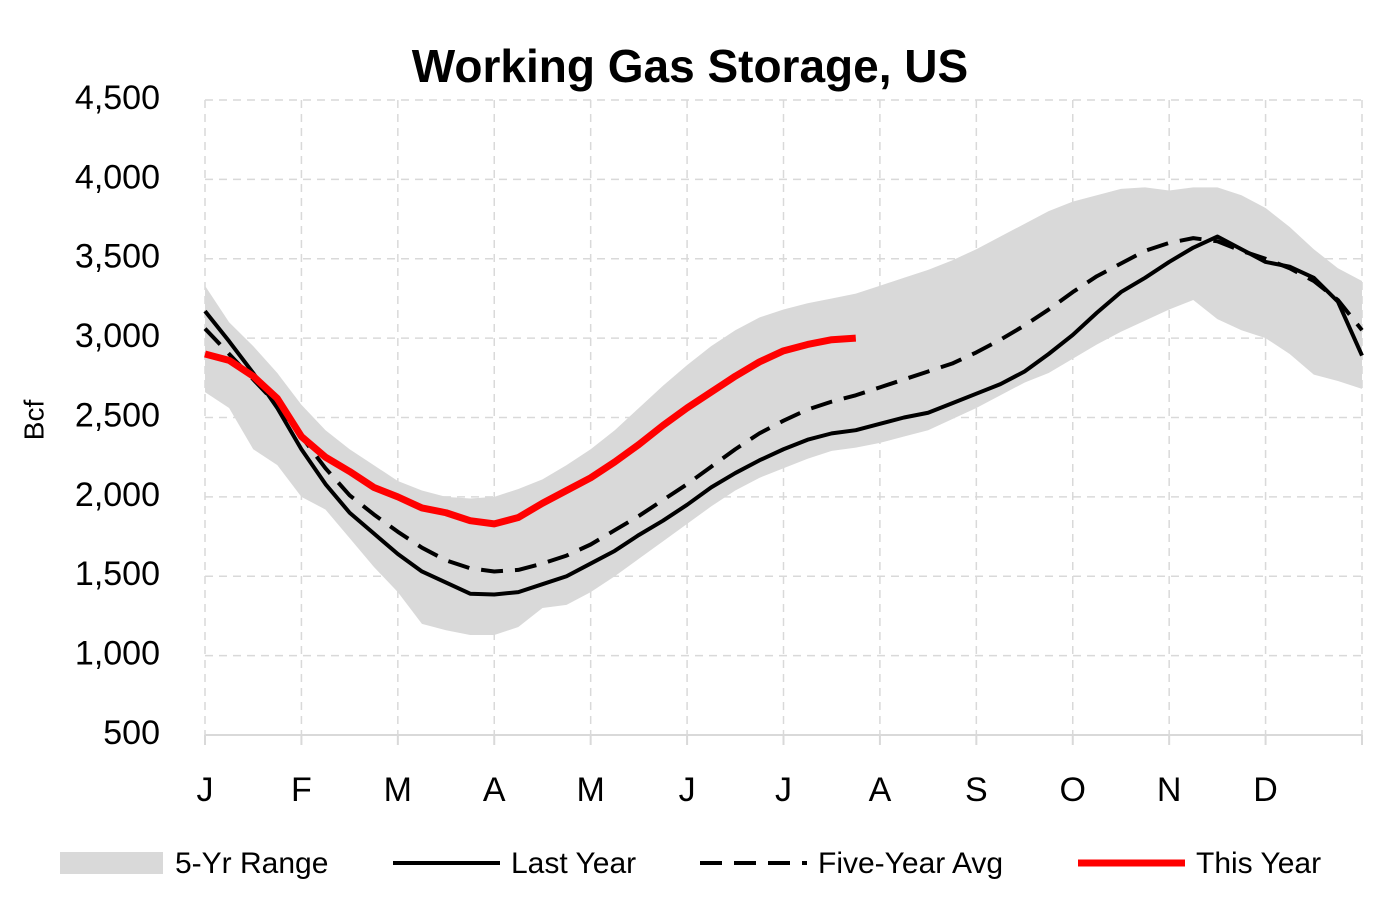 Image resolution: width=1376 pixels, height=900 pixels. Describe the element at coordinates (117, 654) in the screenshot. I see `y-tick-label: 1,000` at that location.